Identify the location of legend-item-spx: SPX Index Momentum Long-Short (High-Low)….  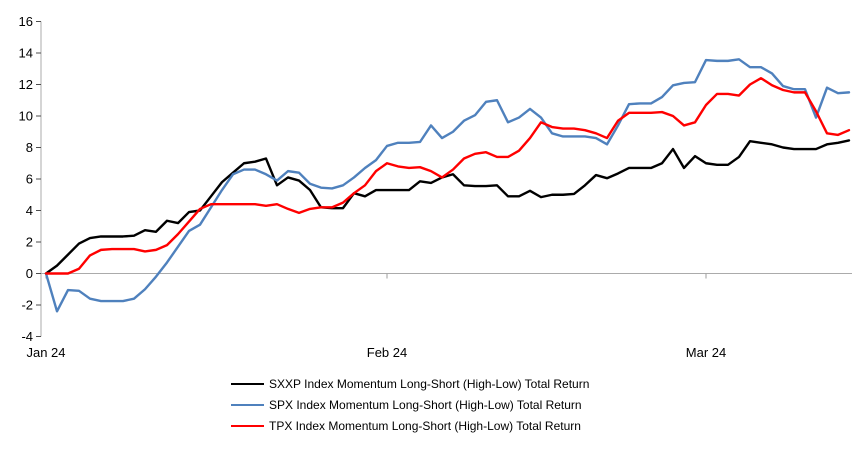
(410, 404).